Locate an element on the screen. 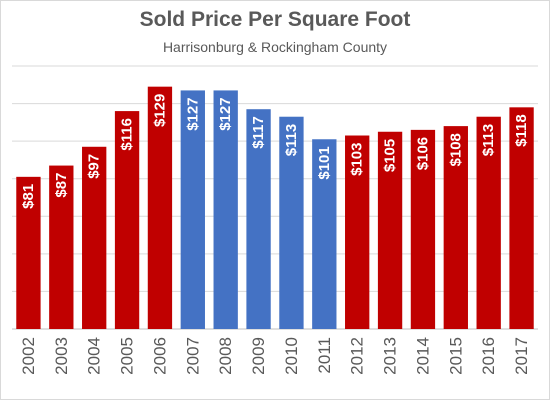 The width and height of the screenshot is (550, 400). bar-2015 is located at coordinates (455, 227).